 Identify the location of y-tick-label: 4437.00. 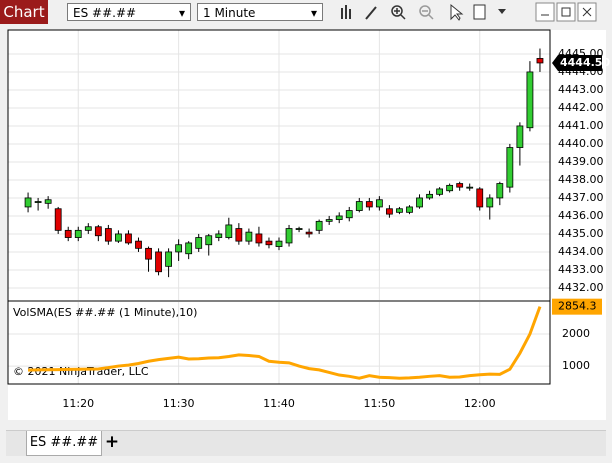
(581, 197).